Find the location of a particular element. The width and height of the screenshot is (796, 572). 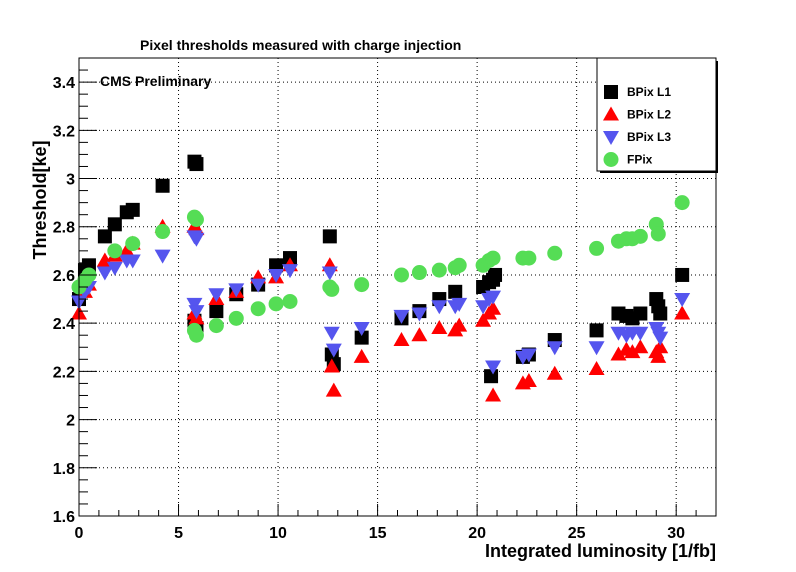

legend-marker-bpix-l2 is located at coordinates (611, 113).